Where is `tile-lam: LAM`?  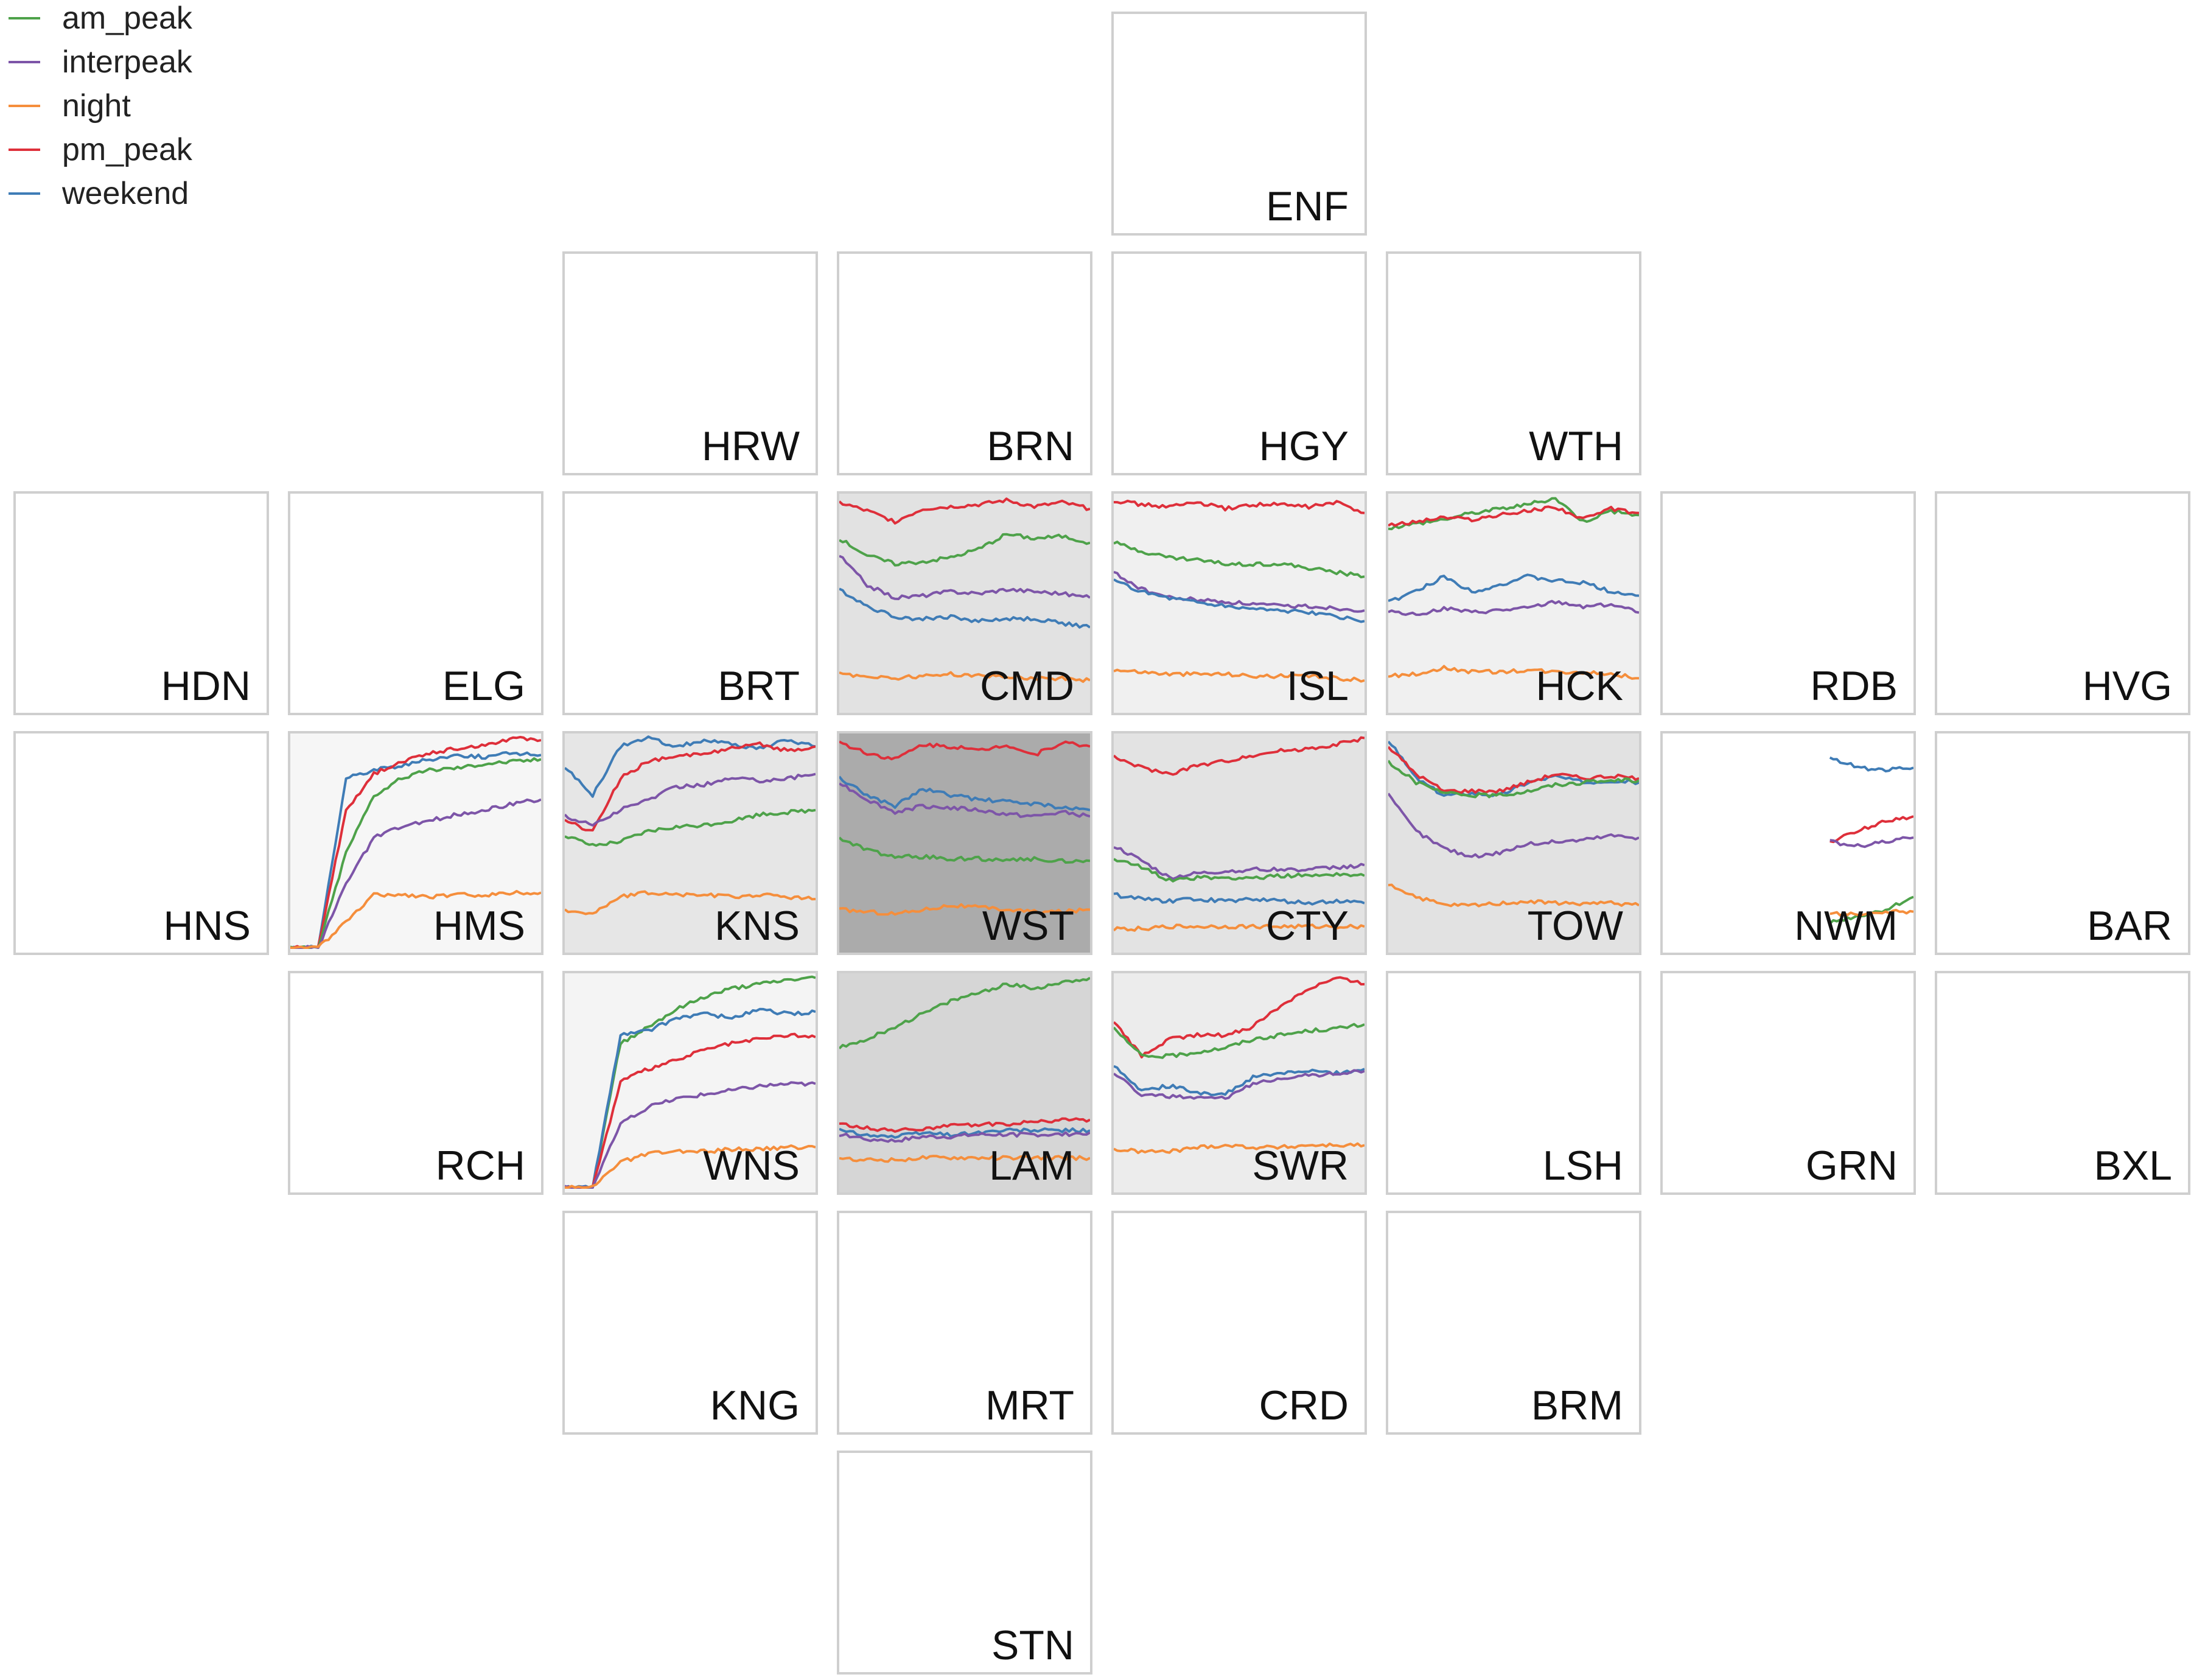 tile-lam: LAM is located at coordinates (964, 1083).